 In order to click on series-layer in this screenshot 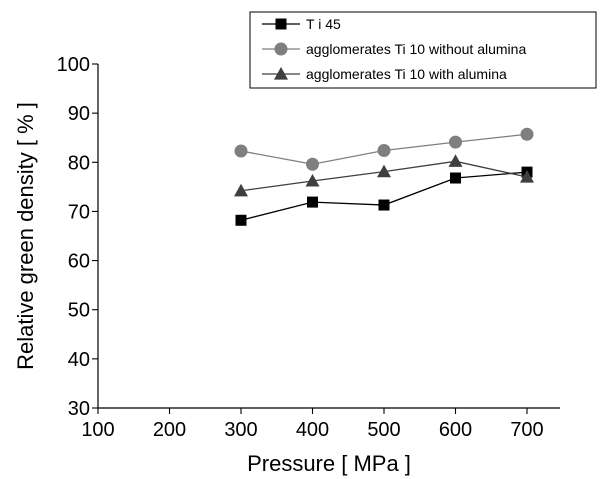, I will do `click(384, 176)`.